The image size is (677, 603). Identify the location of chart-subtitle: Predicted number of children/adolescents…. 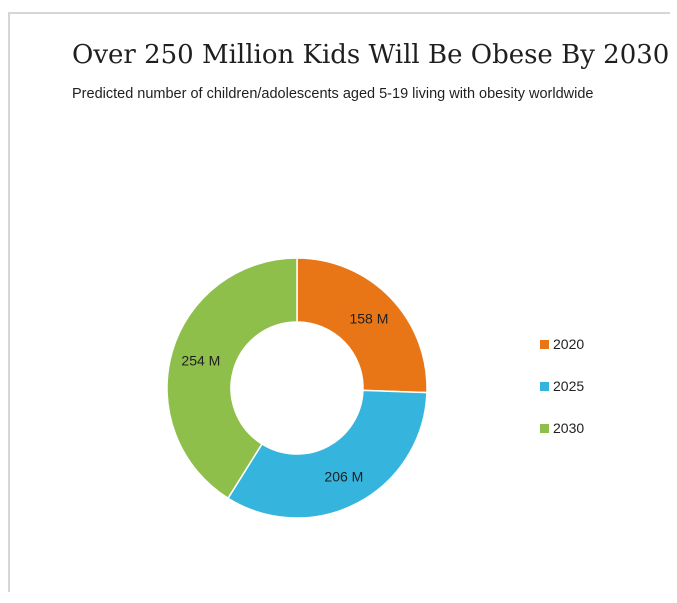
(333, 94).